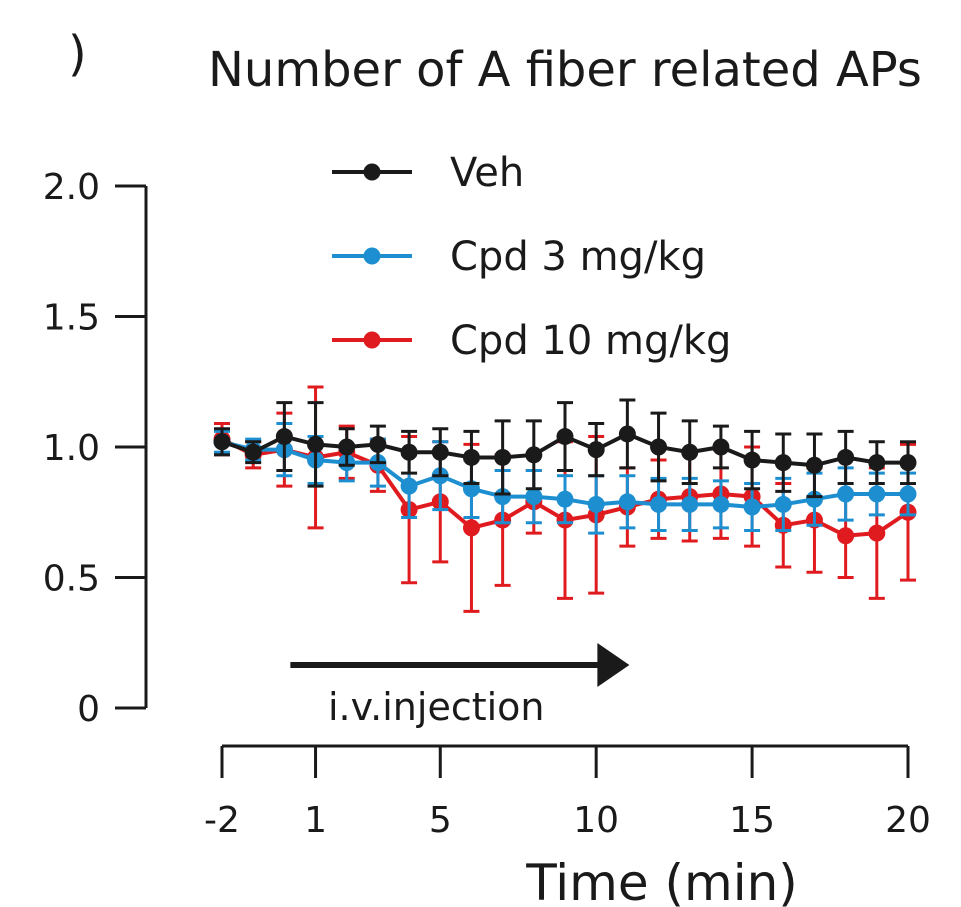 This screenshot has height=907, width=961. Describe the element at coordinates (440, 820) in the screenshot. I see `x-tick-label: 5` at that location.